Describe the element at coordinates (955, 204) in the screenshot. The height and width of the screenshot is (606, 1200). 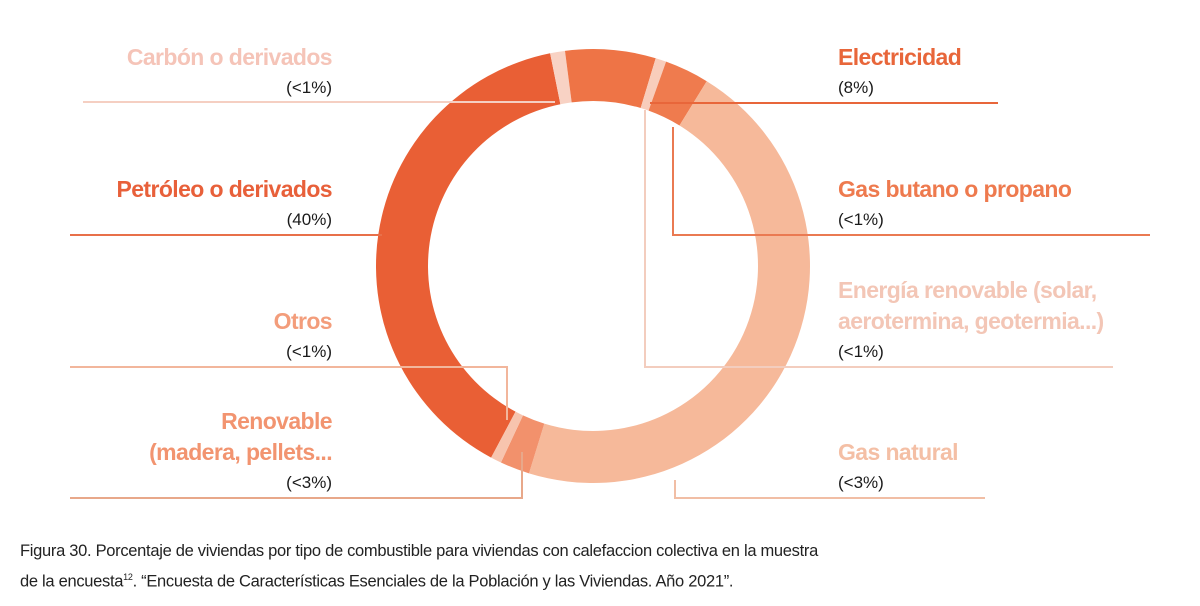
I see `label-gas-butano: Gas butano o propano (<1%)` at that location.